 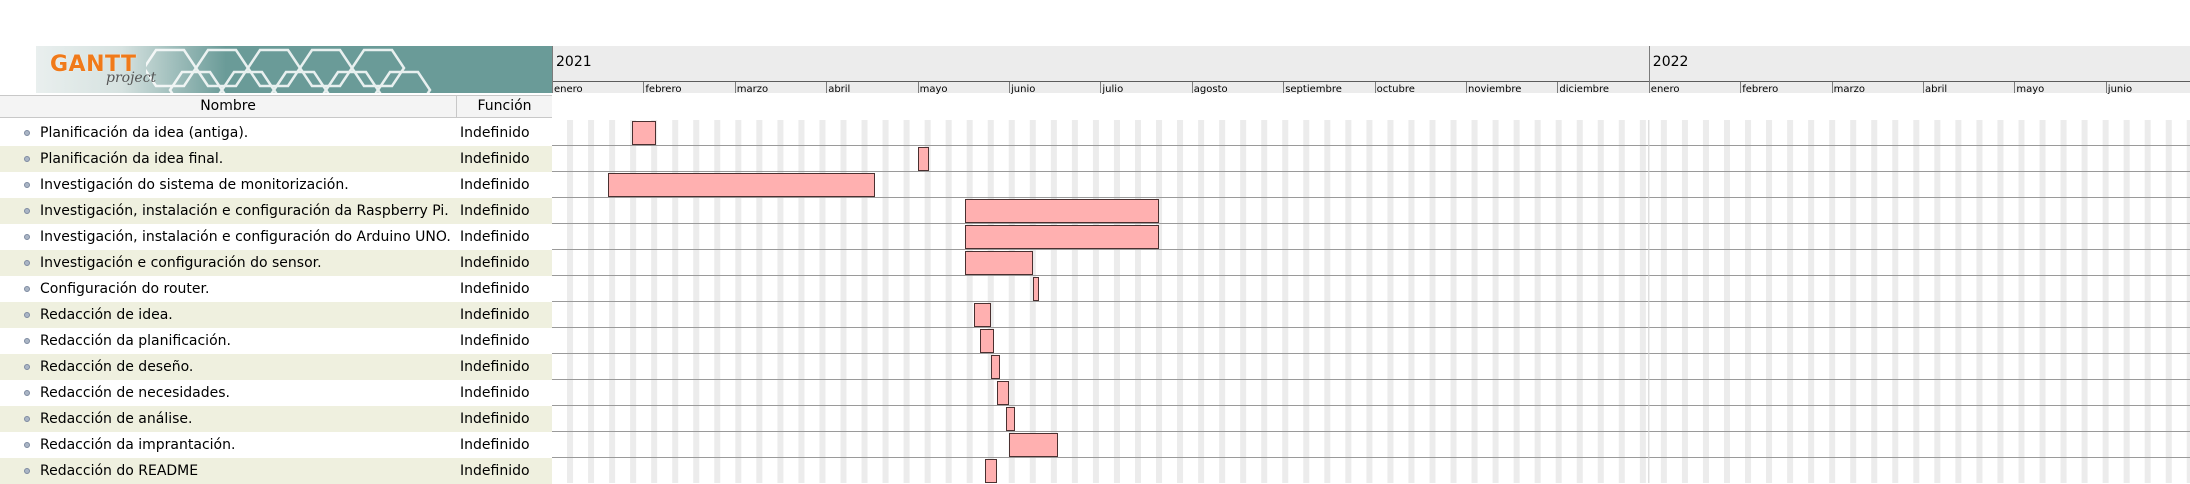 What do you see at coordinates (276, 341) in the screenshot?
I see `task-row: Redacción da planificación. Indefinido` at bounding box center [276, 341].